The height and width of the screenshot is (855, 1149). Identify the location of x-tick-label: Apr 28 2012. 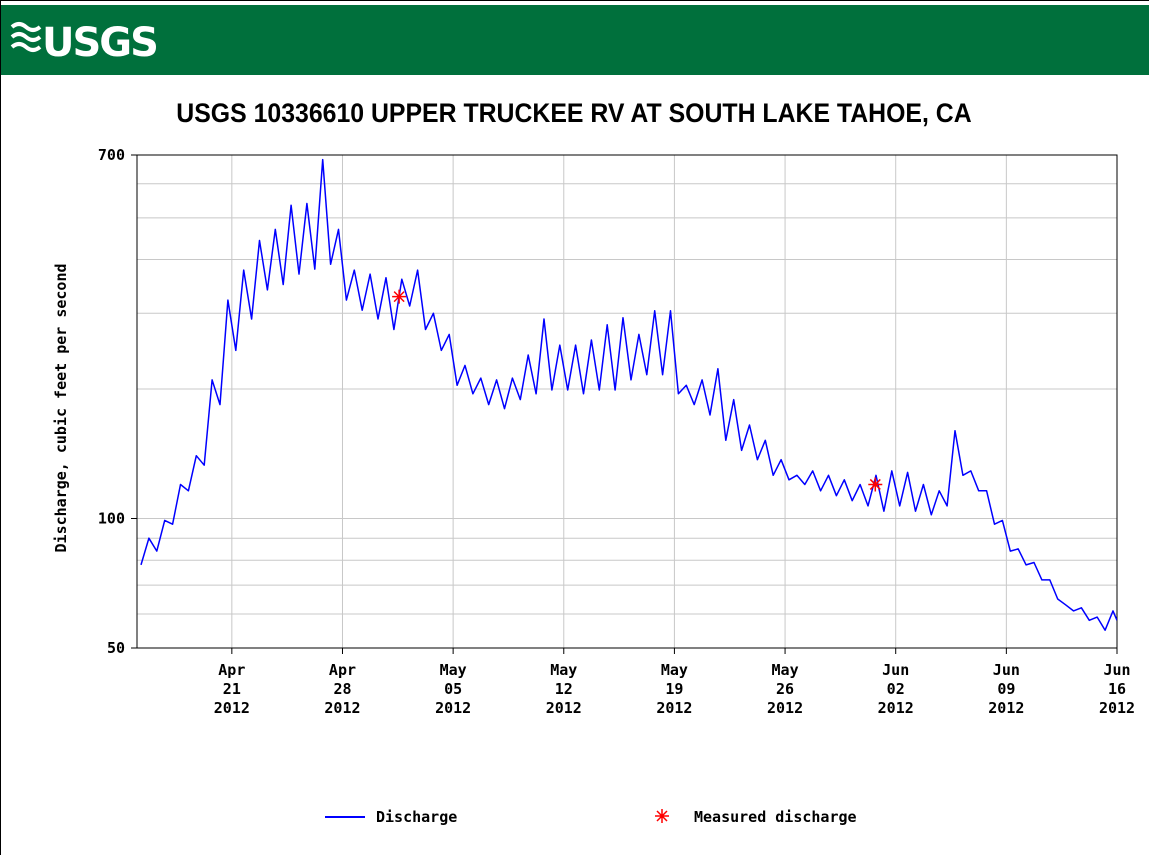
(342, 689).